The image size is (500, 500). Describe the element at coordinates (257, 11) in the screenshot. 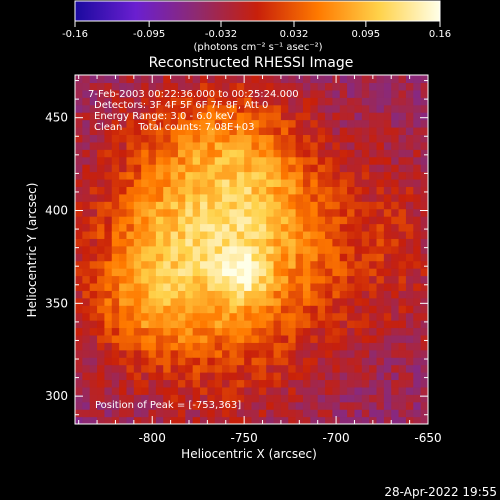

I see `colorbar` at that location.